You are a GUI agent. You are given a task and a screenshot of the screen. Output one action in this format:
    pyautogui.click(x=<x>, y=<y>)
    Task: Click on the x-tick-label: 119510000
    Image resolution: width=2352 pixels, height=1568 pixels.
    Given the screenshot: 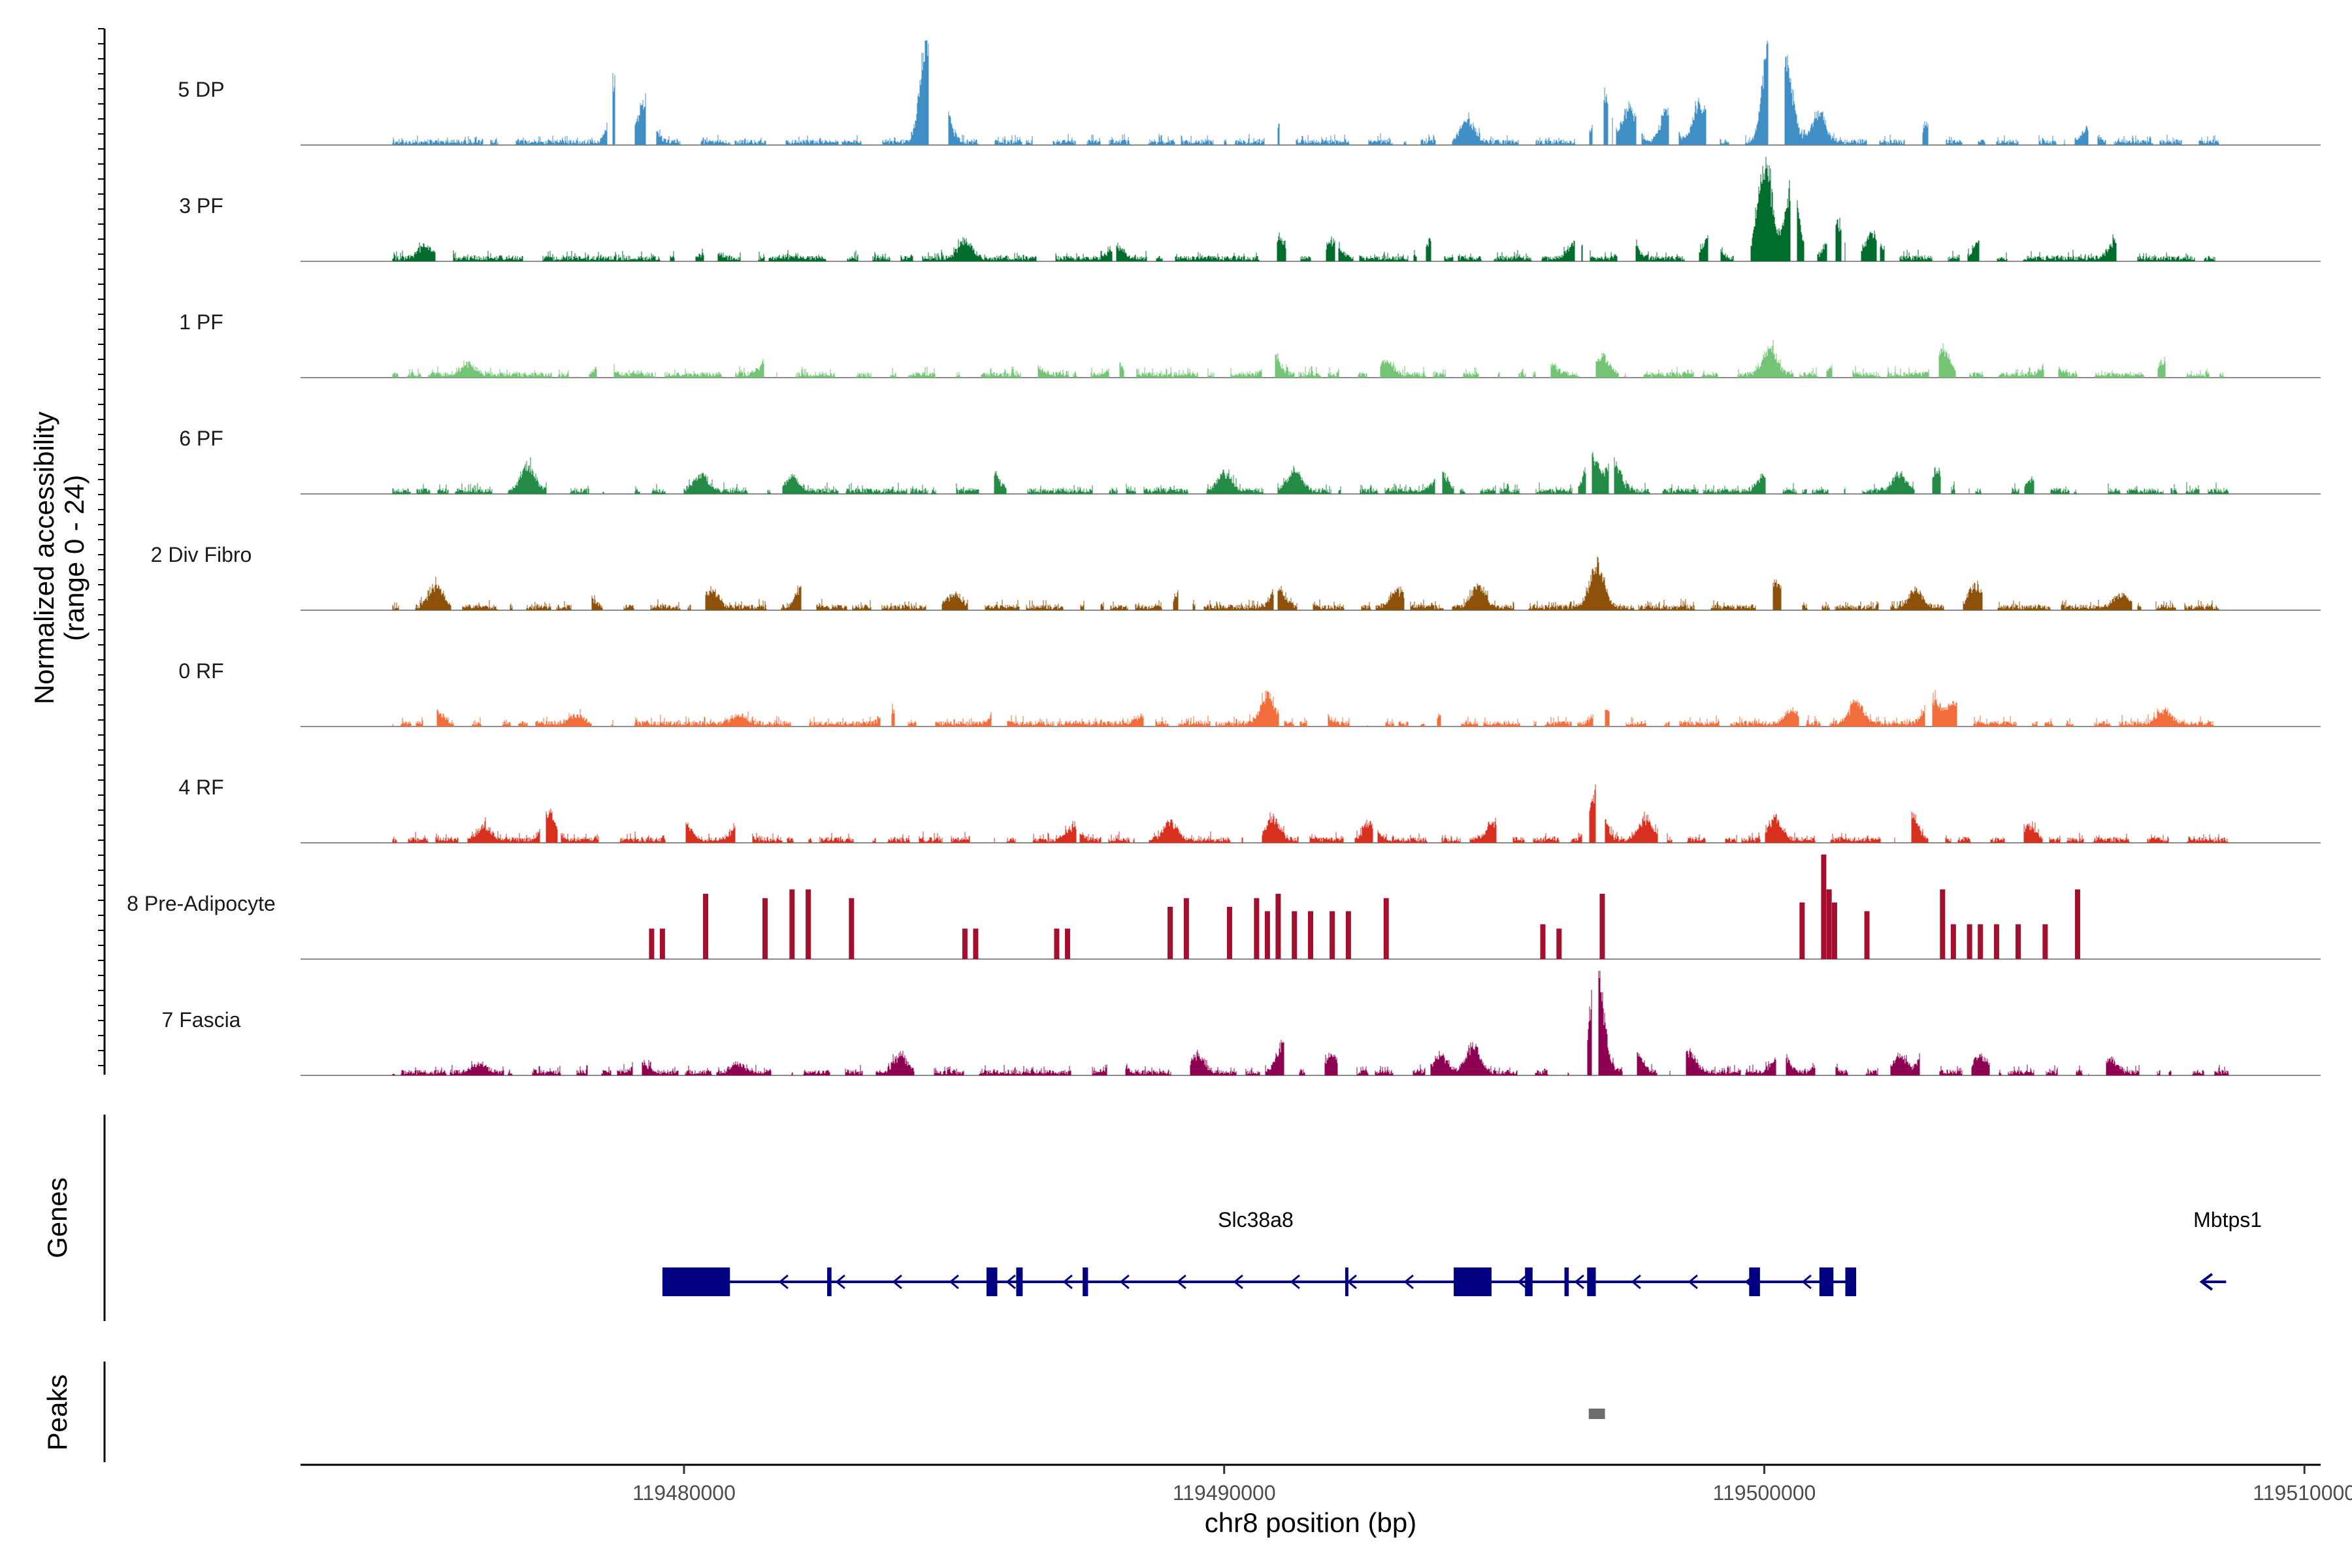 What is the action you would take?
    pyautogui.click(x=2302, y=1493)
    